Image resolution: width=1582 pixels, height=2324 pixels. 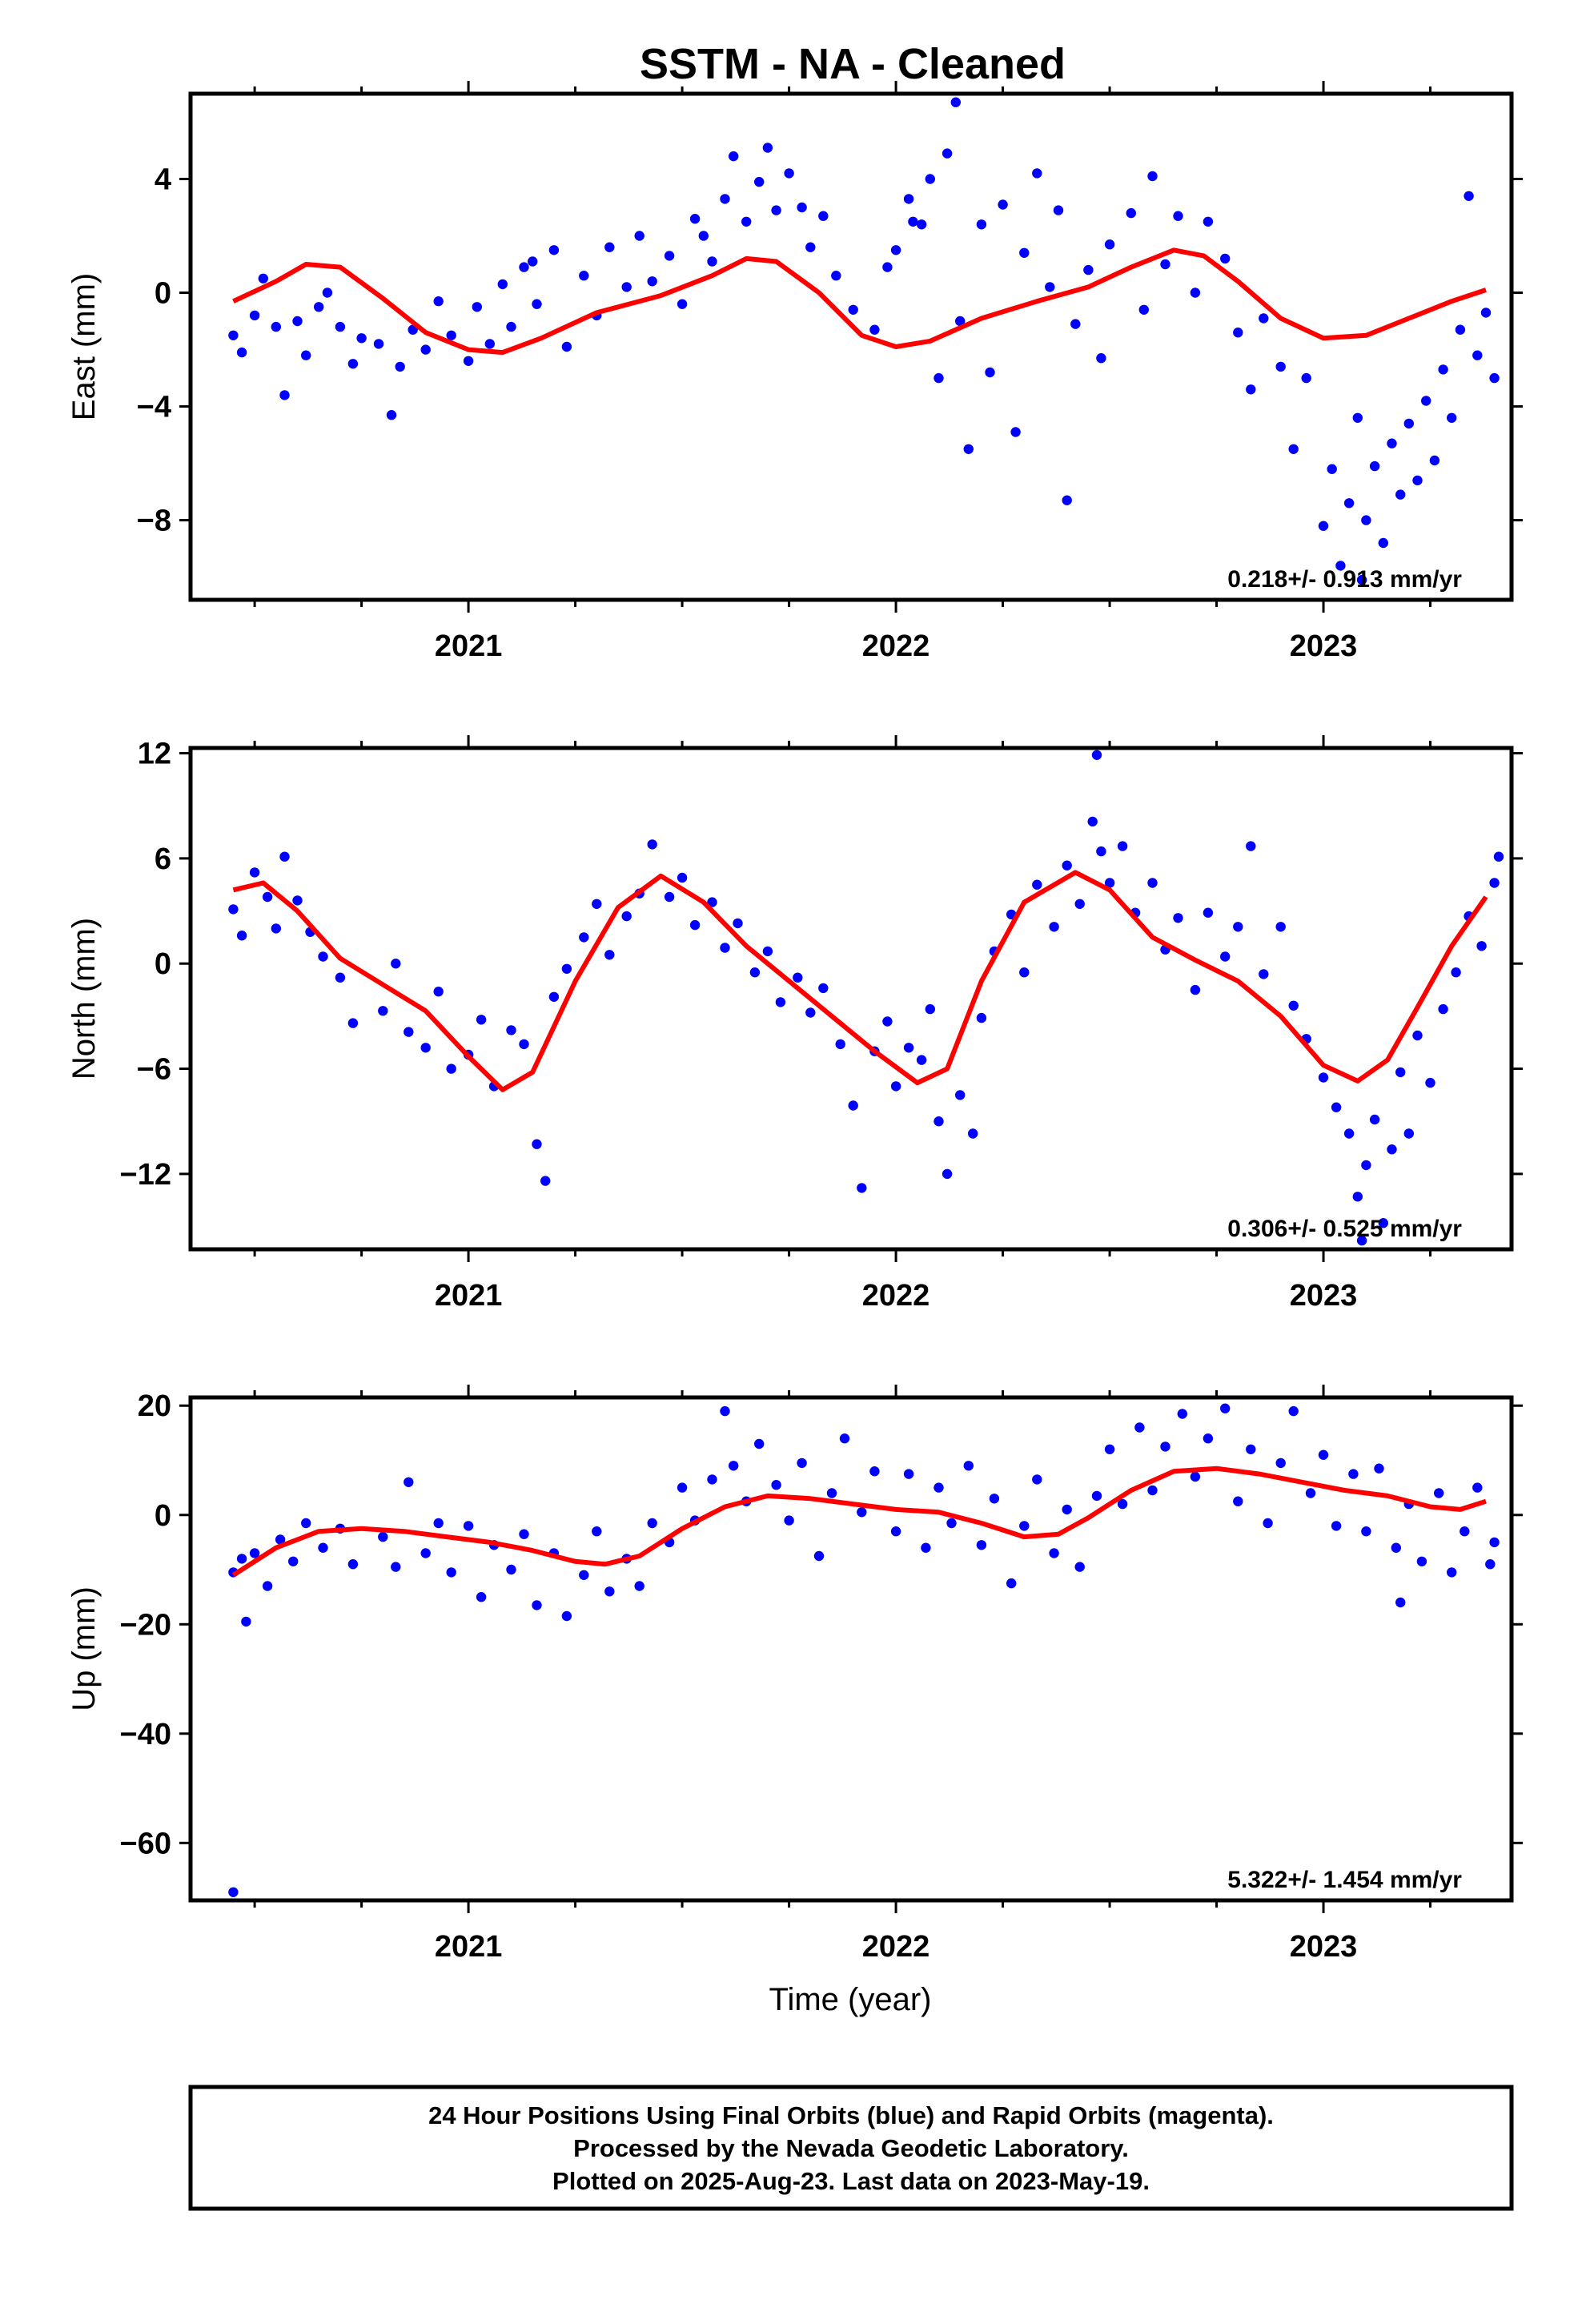 What do you see at coordinates (469, 646) in the screenshot?
I see `east-x-tick-label: 2021` at bounding box center [469, 646].